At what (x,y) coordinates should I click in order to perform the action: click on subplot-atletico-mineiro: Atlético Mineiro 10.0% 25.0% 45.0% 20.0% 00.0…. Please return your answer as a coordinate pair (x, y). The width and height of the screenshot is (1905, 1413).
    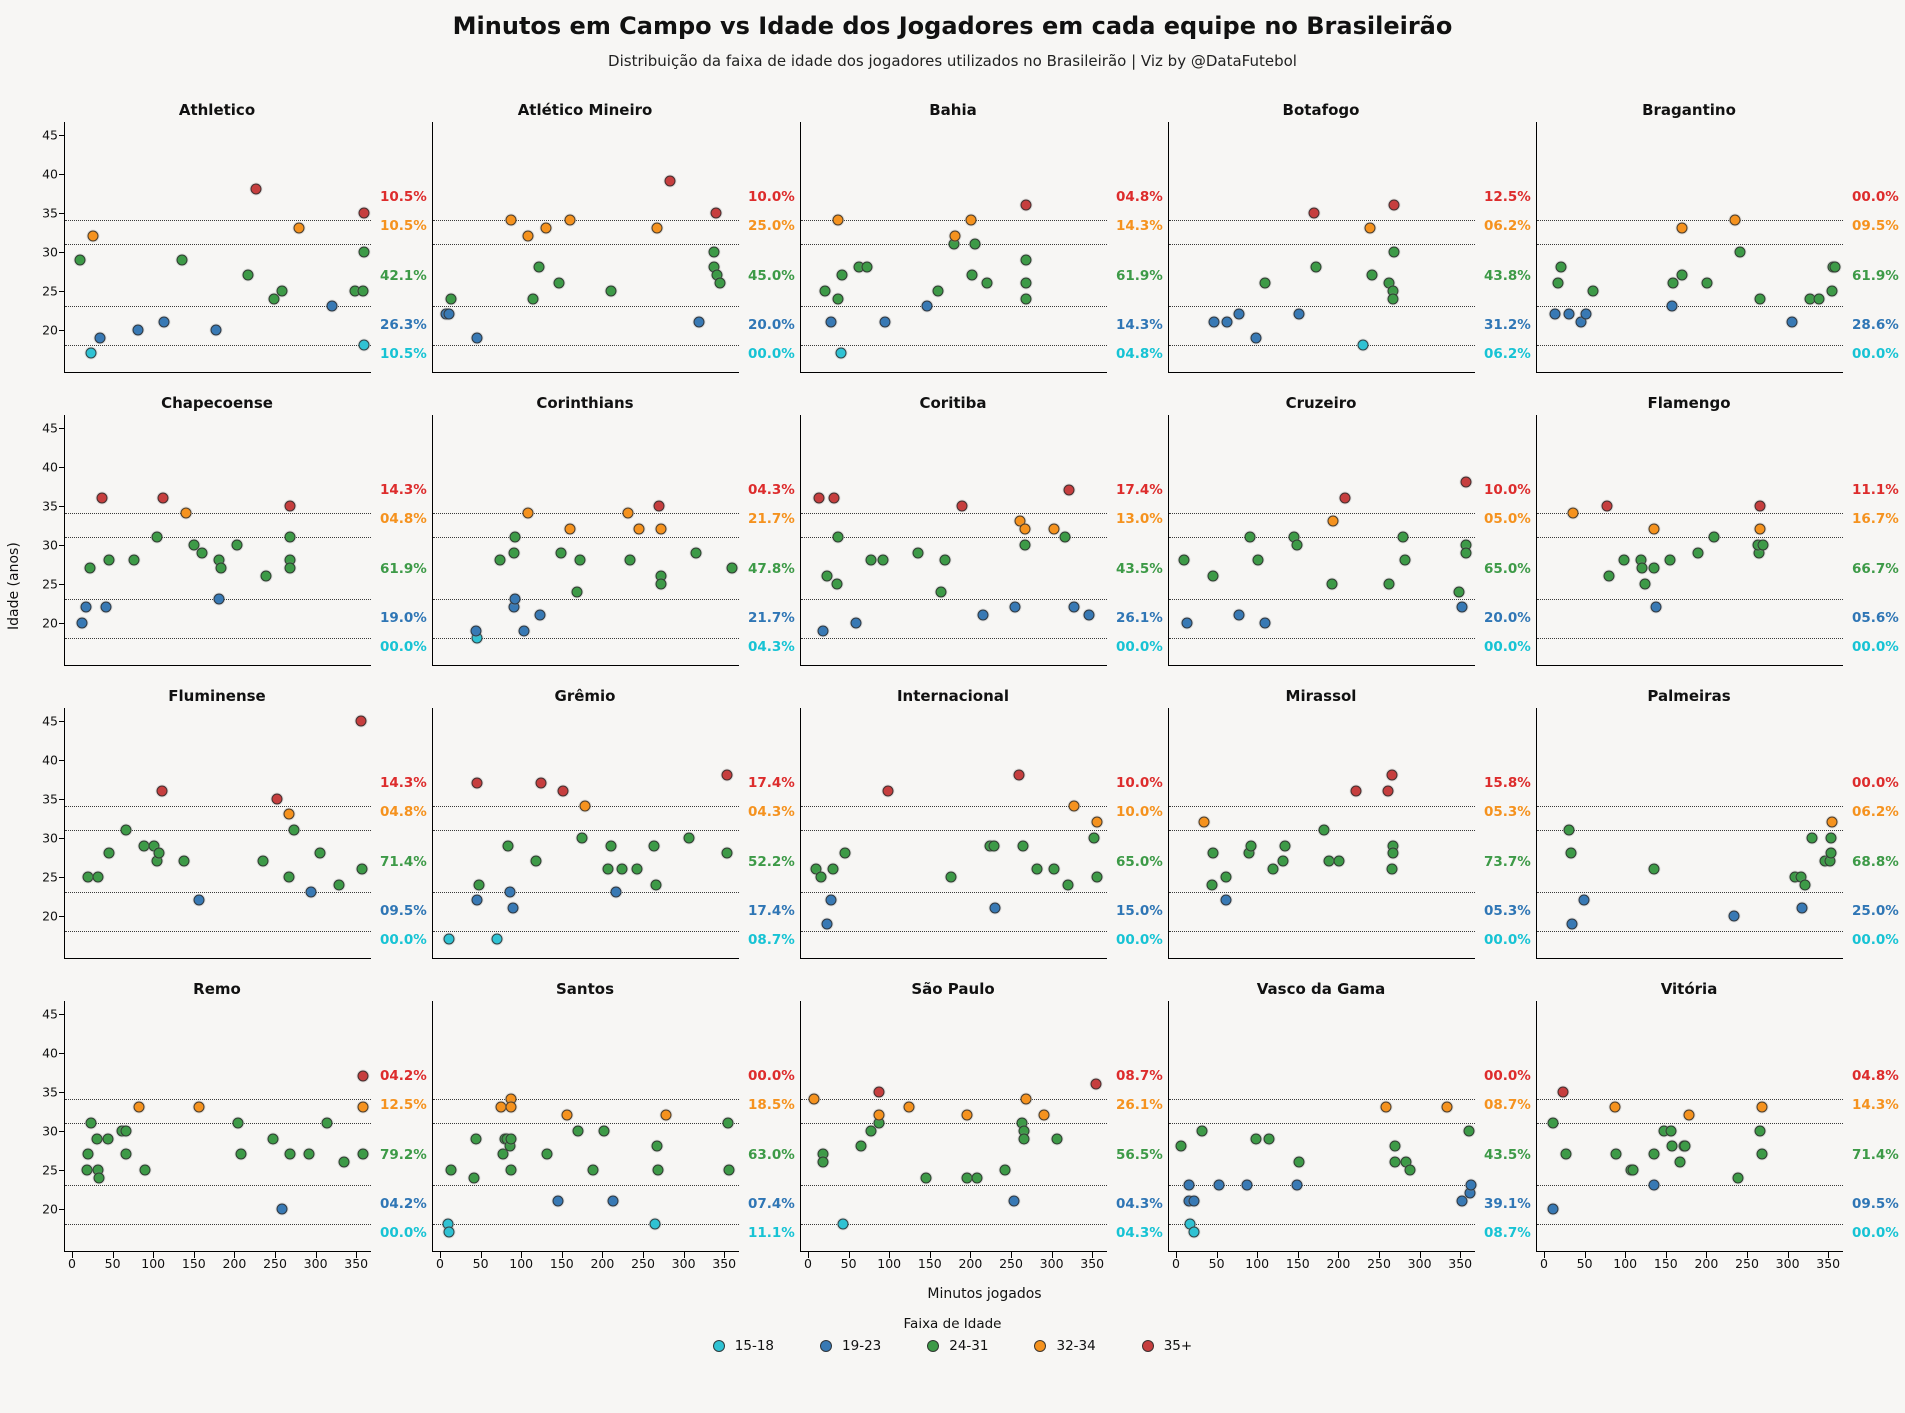
    Looking at the image, I should click on (616, 244).